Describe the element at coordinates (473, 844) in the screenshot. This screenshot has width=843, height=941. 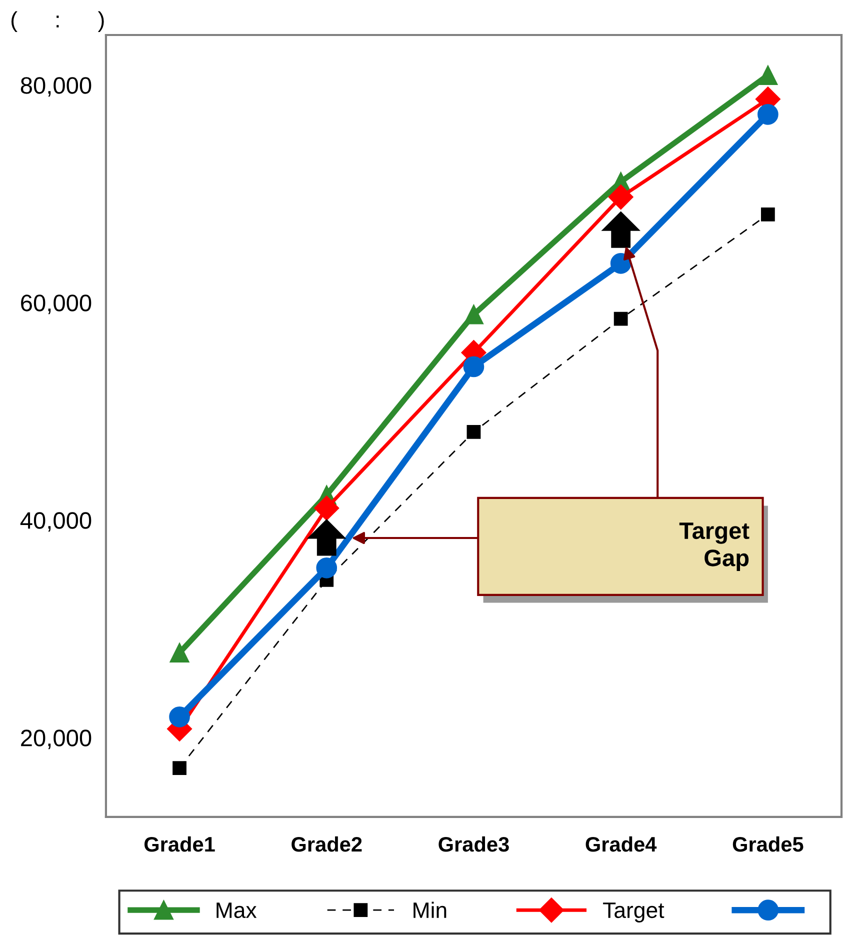
I see `x-tick-label: Grade3` at that location.